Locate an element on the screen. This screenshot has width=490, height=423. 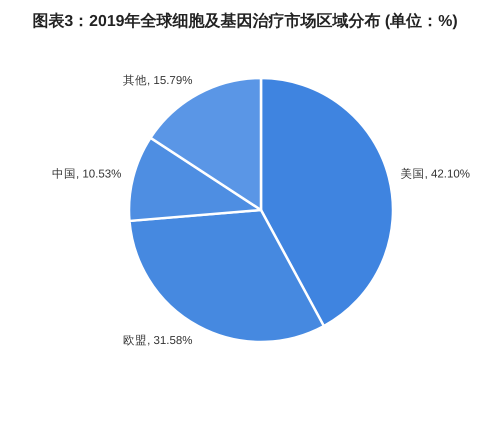
title: 图表3：2019年全球细胞及基因治疗市场区域分布 (单位：%) is located at coordinates (245, 21).